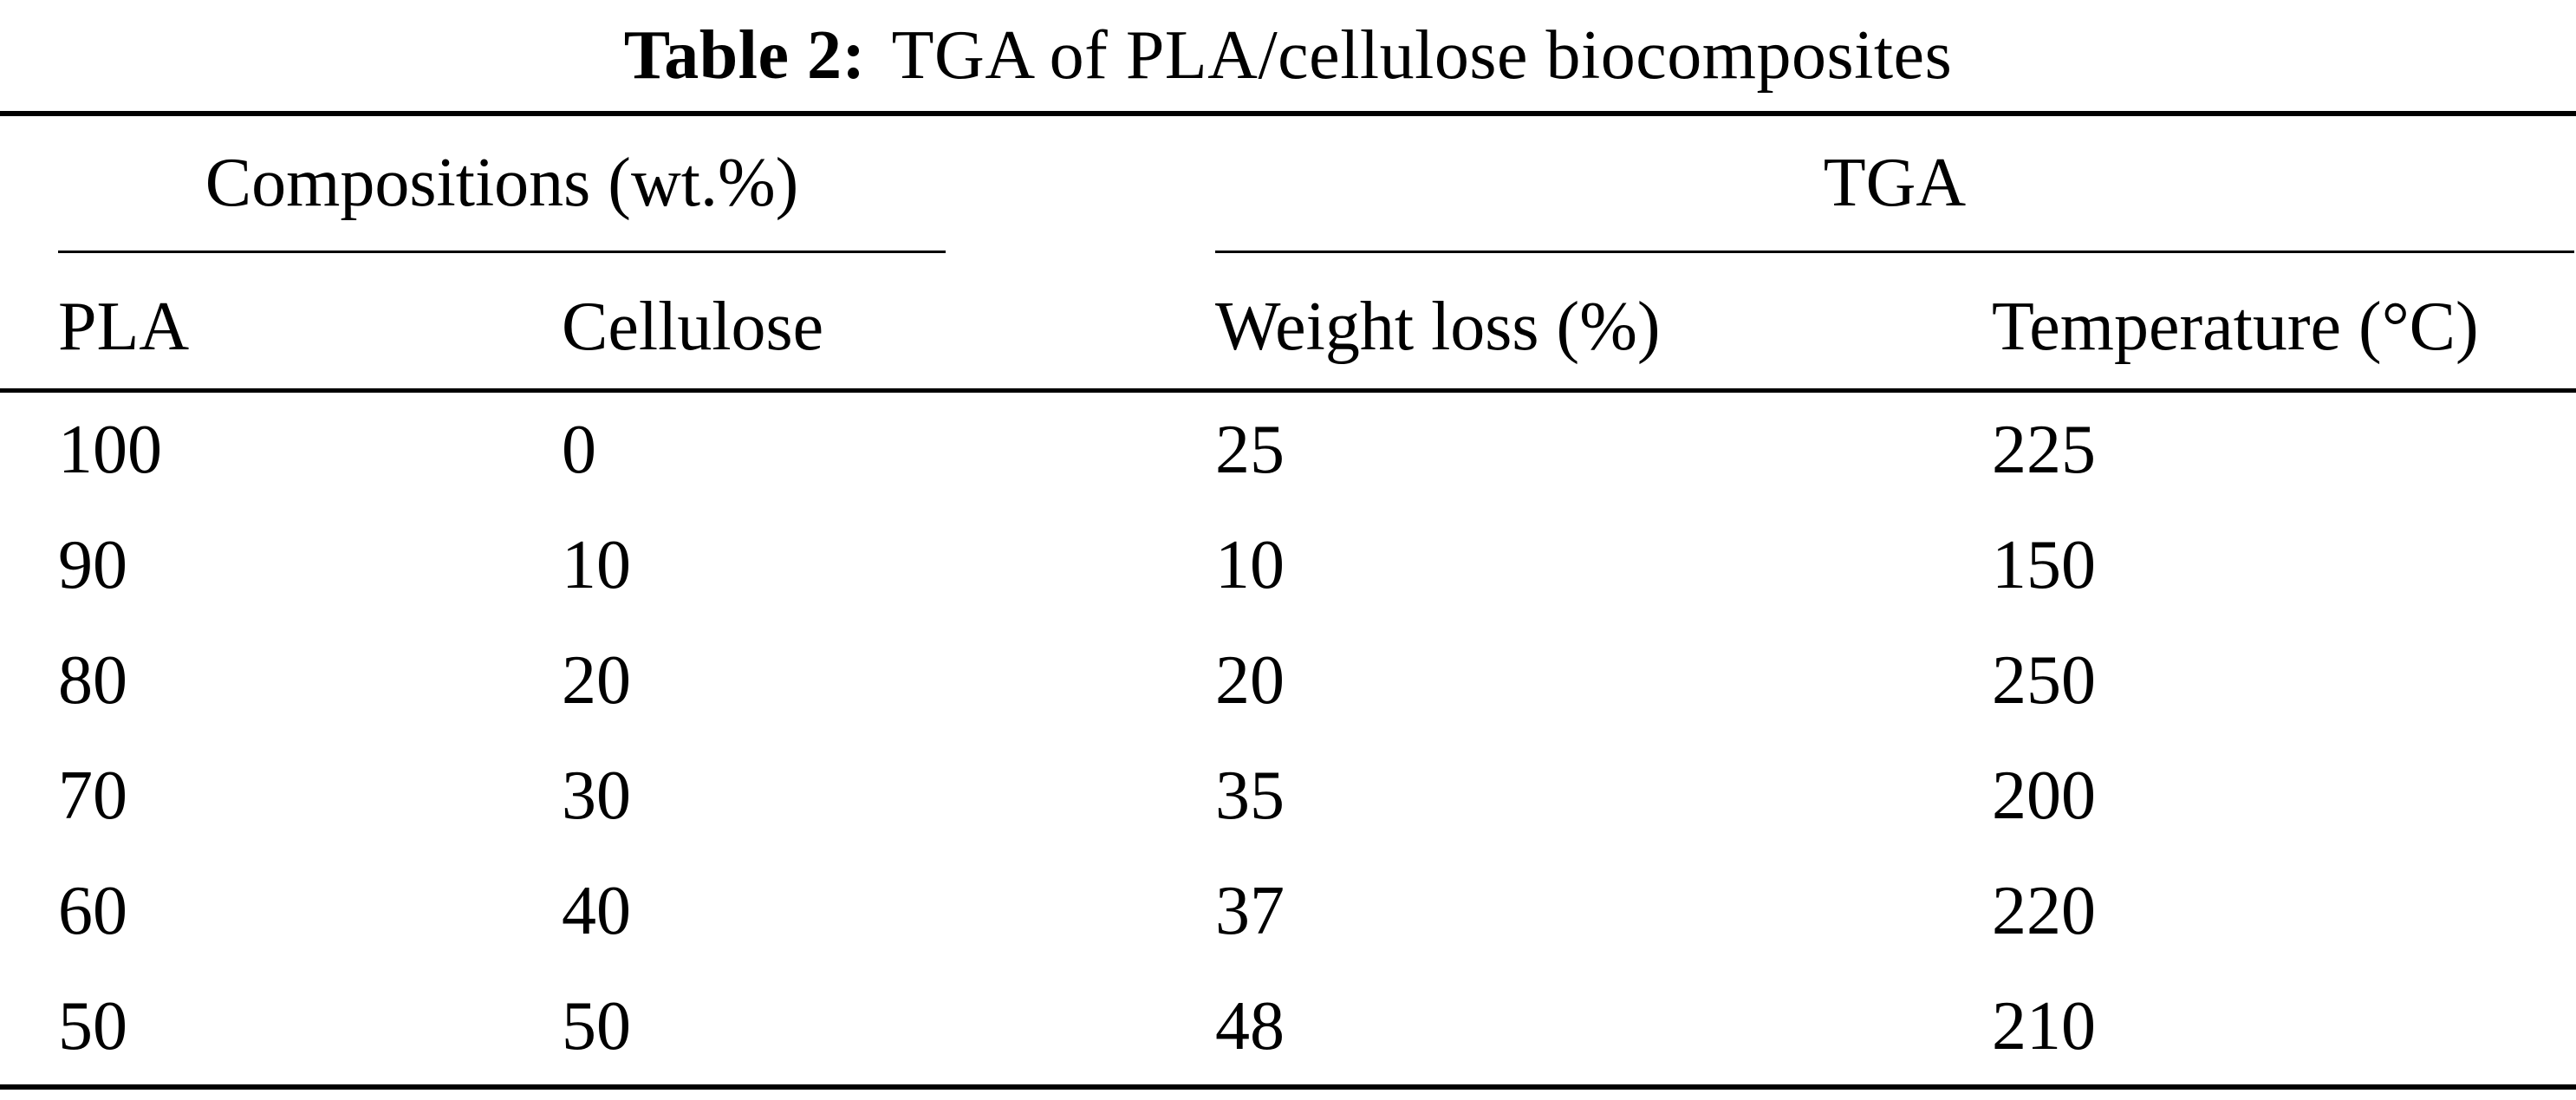  Describe the element at coordinates (2044, 450) in the screenshot. I see `table-cell-temperature: 225` at that location.